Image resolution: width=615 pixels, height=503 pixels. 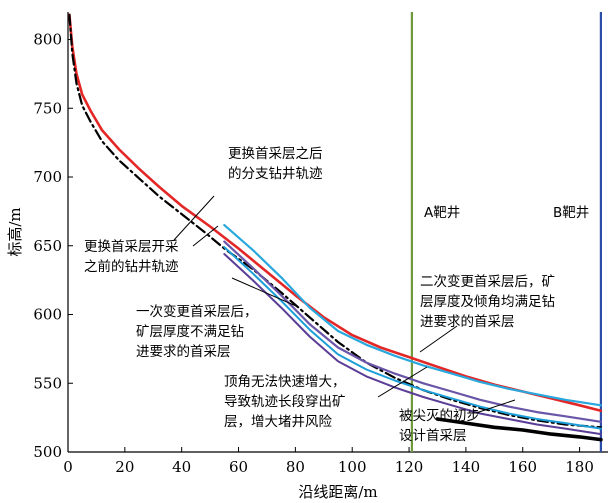 I want to click on y-tick-label: 650, so click(x=47, y=246).